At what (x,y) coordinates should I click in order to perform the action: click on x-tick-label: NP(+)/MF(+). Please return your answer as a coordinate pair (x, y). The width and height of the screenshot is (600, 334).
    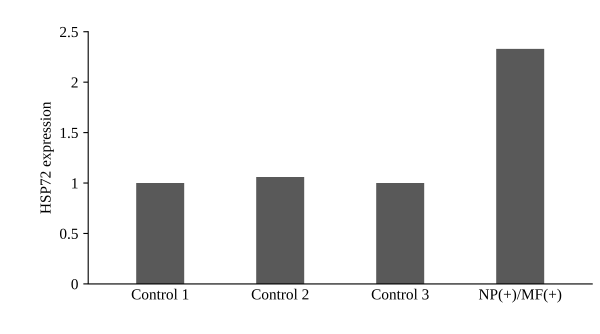
    Looking at the image, I should click on (520, 295).